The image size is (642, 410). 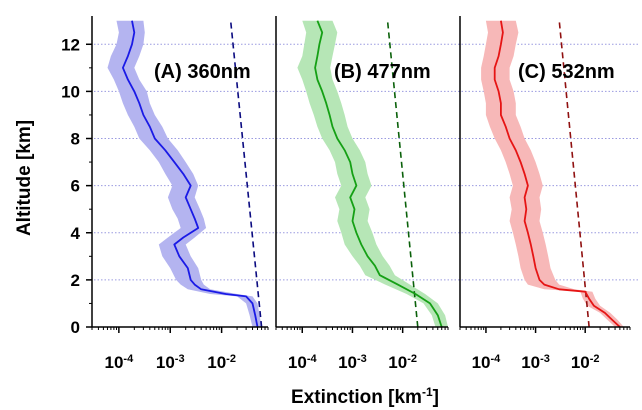 What do you see at coordinates (352, 362) in the screenshot?
I see `x-tick-label-2-1: 10-3` at bounding box center [352, 362].